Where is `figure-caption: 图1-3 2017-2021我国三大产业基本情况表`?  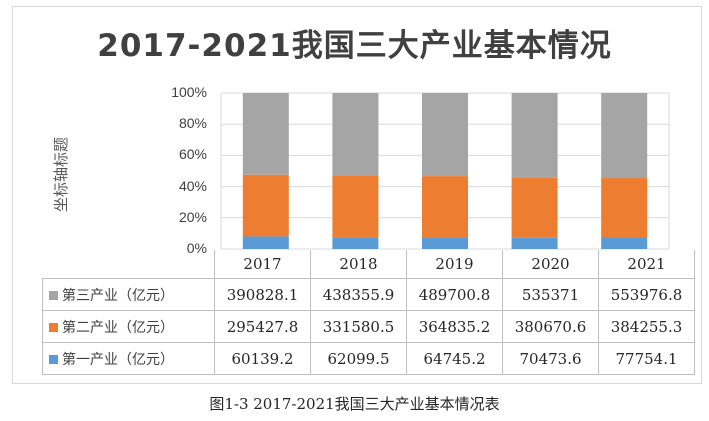
figure-caption: 图1-3 2017-2021我国三大产业基本情况表 is located at coordinates (354, 404).